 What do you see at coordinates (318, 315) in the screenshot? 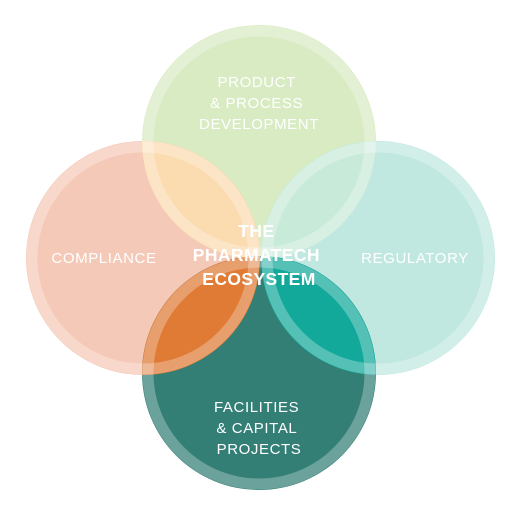
I see `overlap-right-bottom` at bounding box center [318, 315].